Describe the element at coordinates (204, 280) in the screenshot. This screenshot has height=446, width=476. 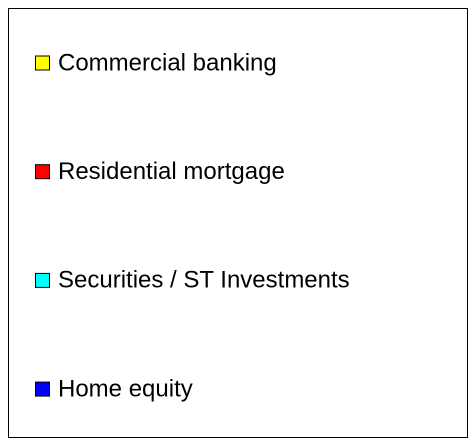
I see `legend-label: Securities / ST Investments` at that location.